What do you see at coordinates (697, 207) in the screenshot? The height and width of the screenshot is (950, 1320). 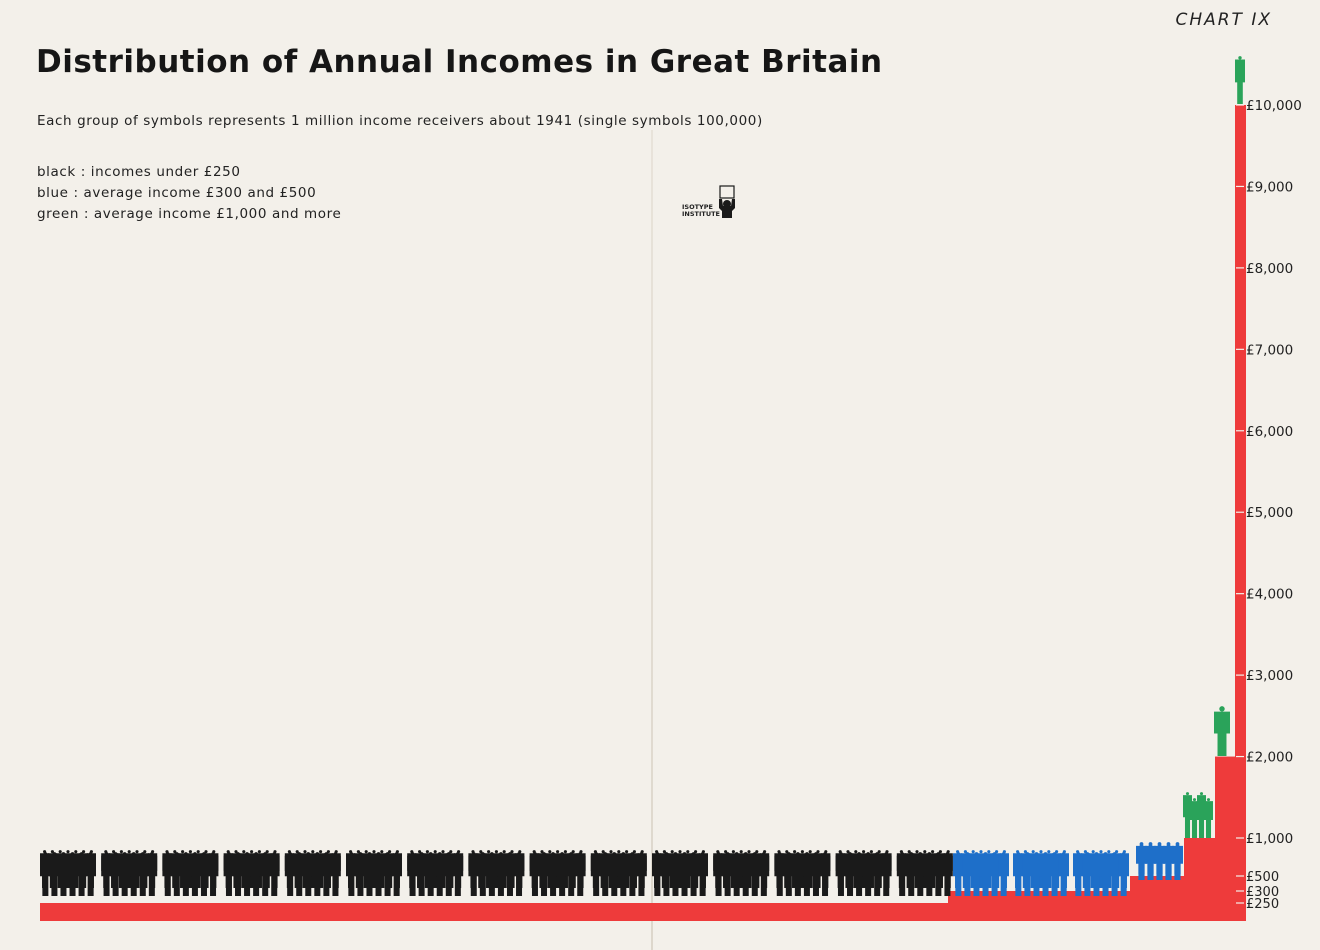 I see `logo-line1: ISOTYPE` at bounding box center [697, 207].